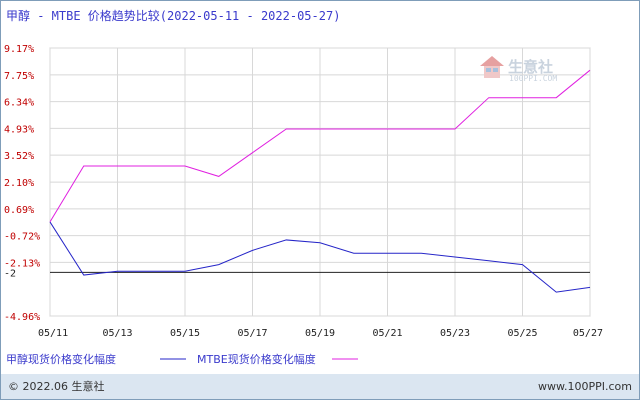 This screenshot has width=640, height=400. I want to click on watermark-logo: 生意社 100PPI.COM, so click(518, 69).